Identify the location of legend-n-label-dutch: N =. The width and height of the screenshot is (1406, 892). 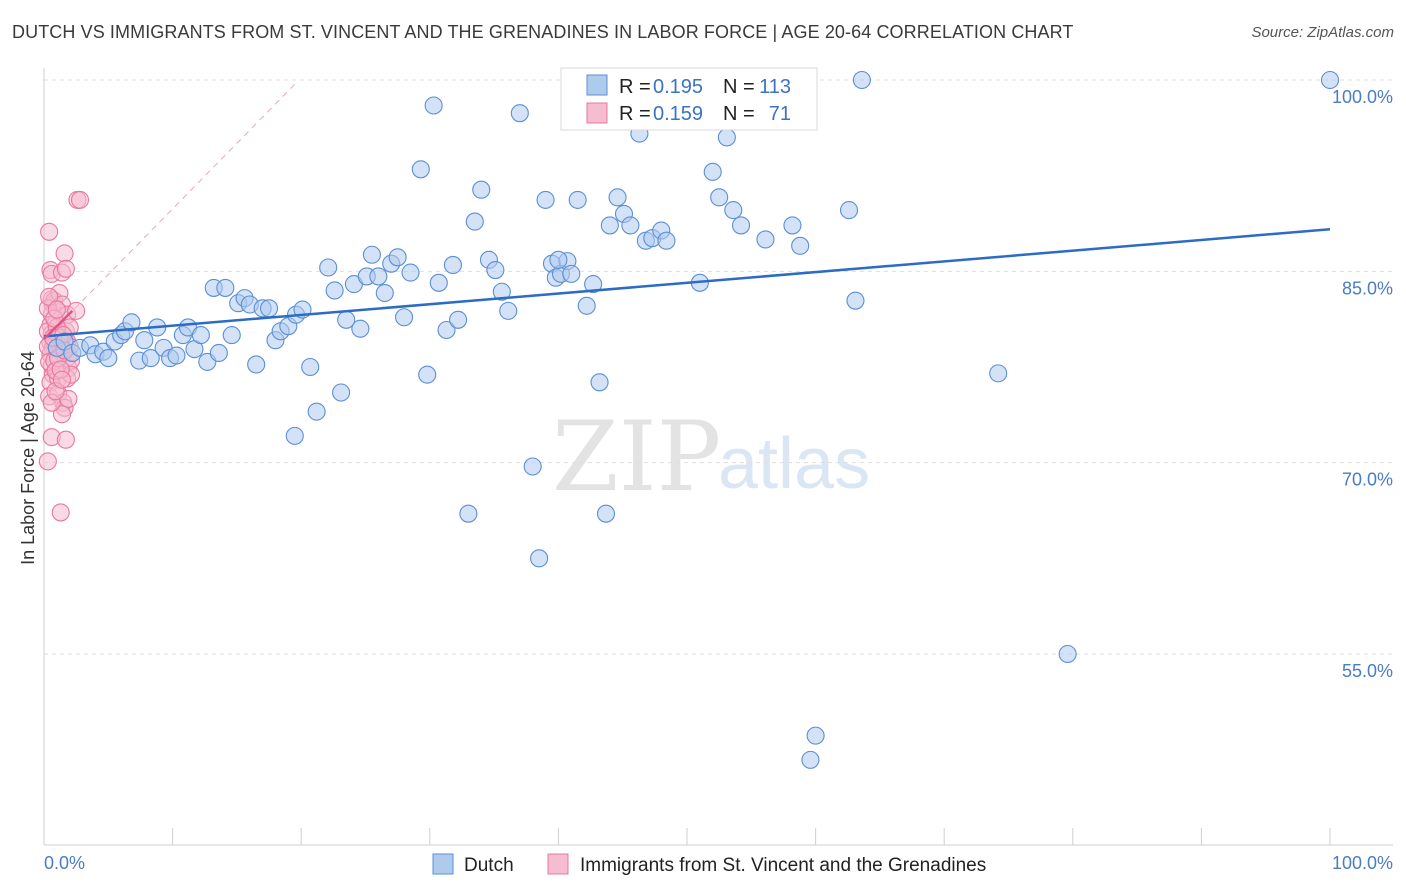
(739, 87).